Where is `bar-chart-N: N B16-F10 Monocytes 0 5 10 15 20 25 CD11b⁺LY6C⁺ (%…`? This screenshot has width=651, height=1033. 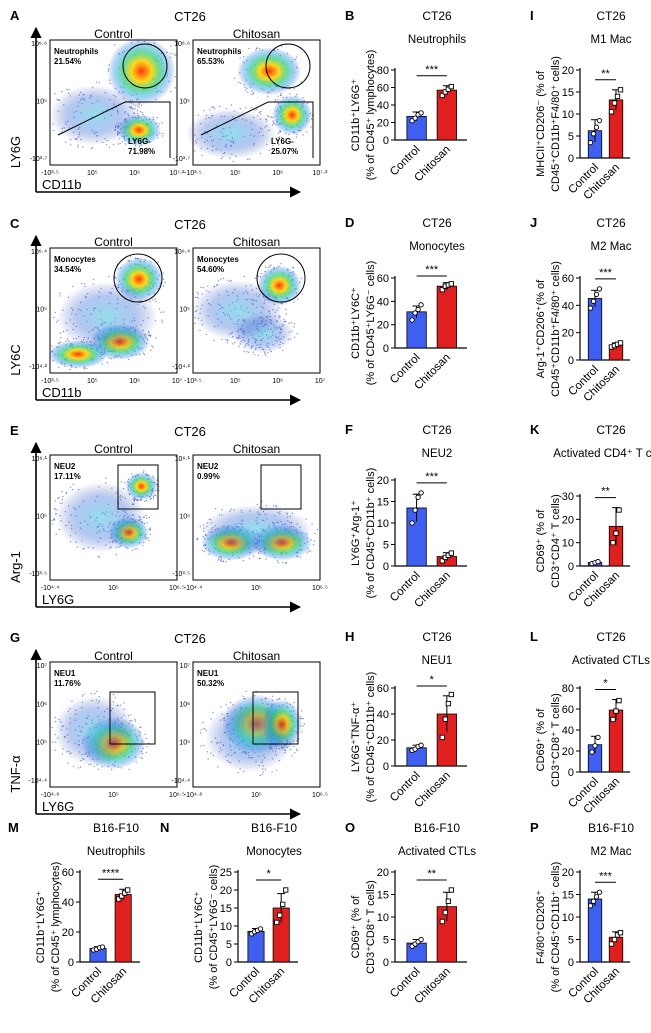
bar-chart-N: N B16-F10 Monocytes 0 5 10 15 20 25 CD11b⁺LY6C⁺ (%… is located at coordinates (231, 913).